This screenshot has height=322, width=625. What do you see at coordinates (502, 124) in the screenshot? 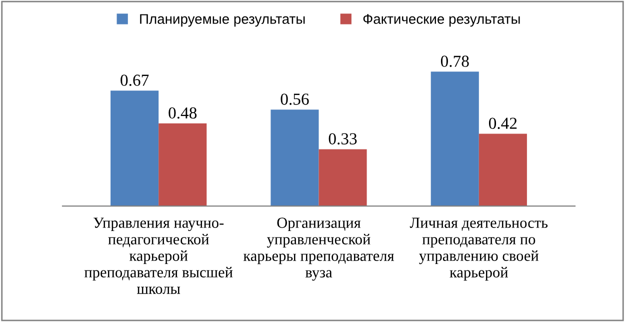
I see `data-label: 0.42` at bounding box center [502, 124].